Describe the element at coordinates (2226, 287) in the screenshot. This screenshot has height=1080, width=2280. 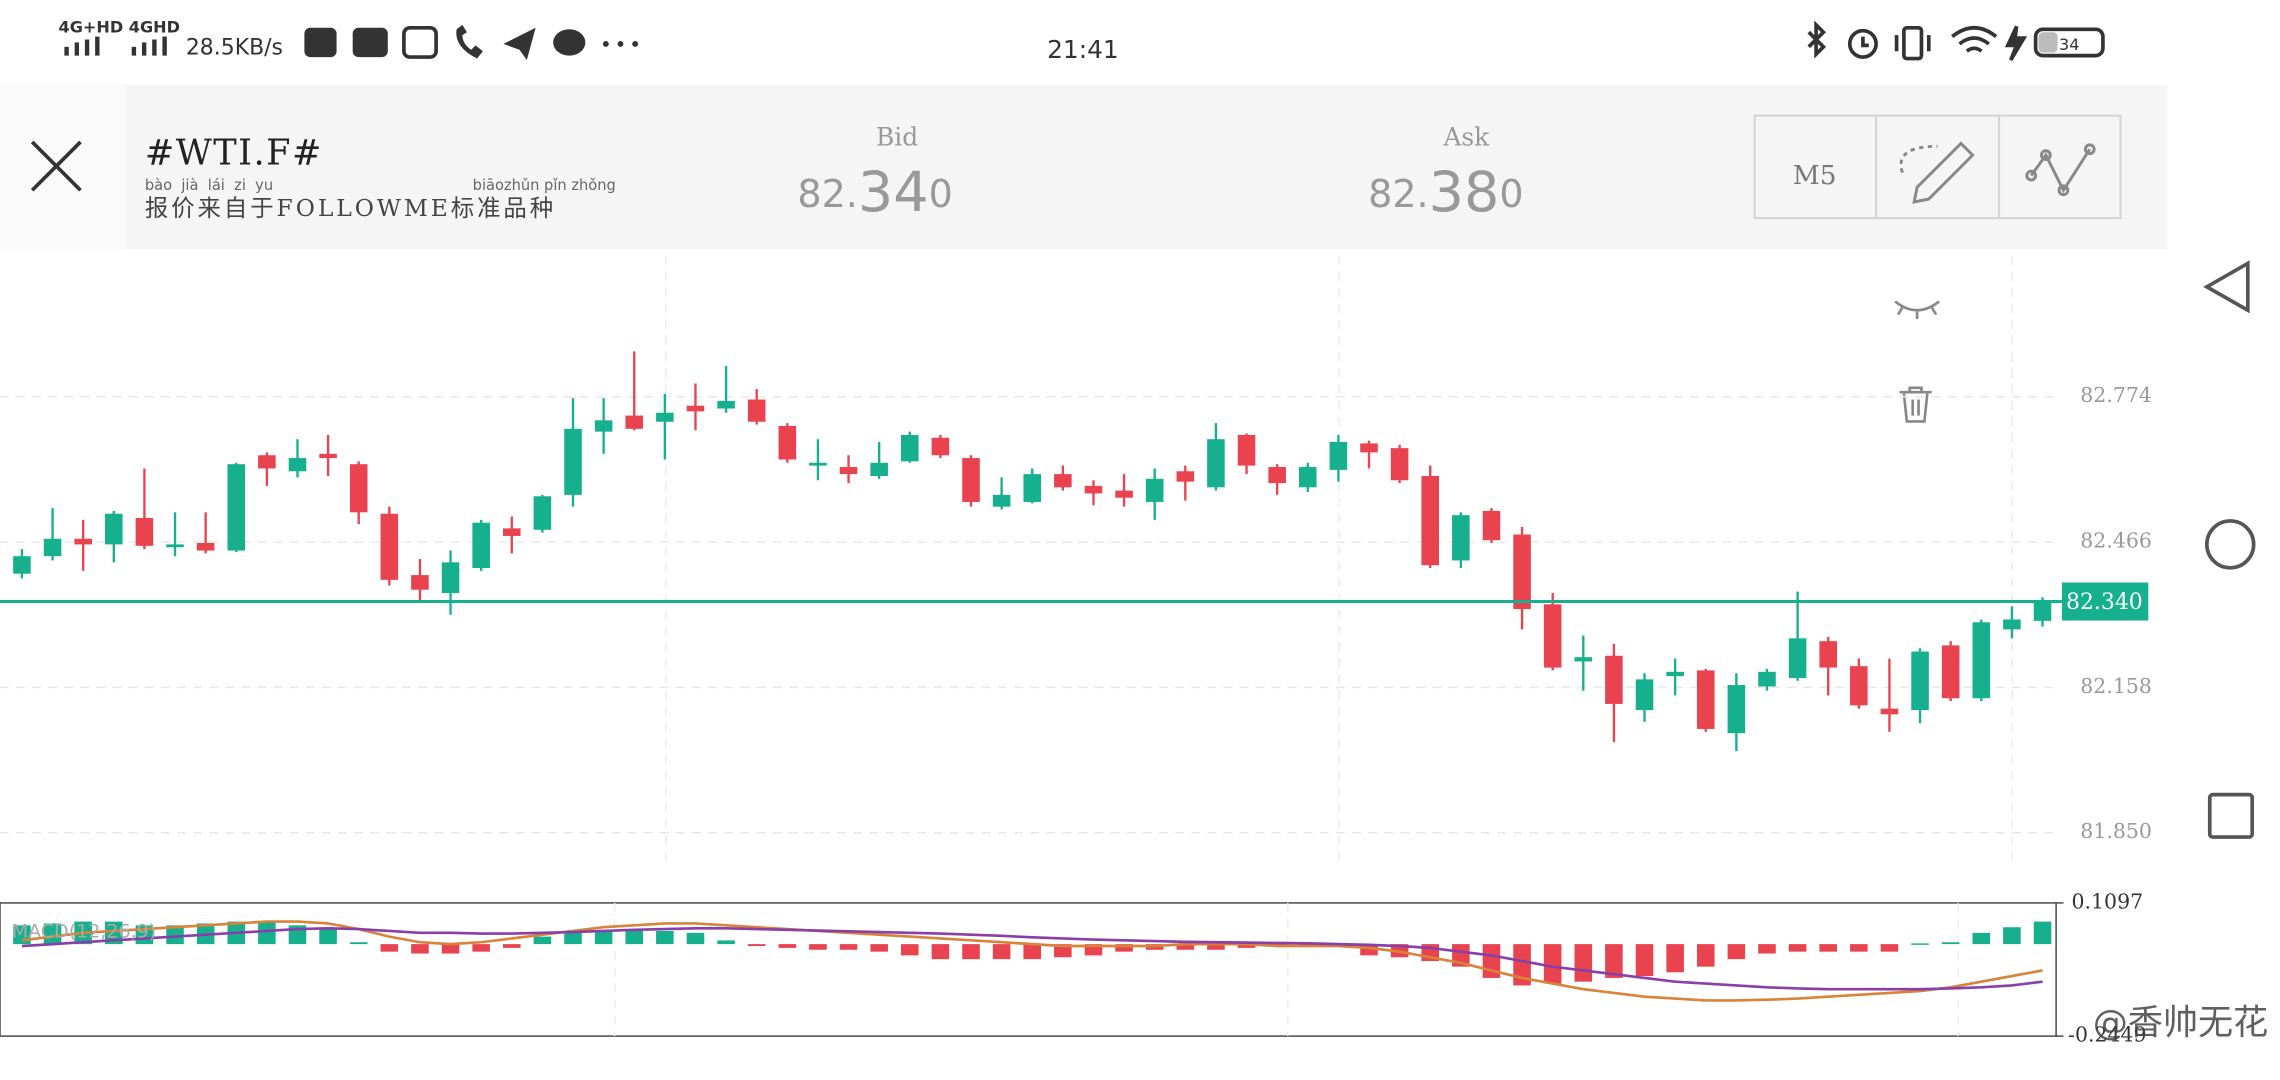
I see `nav-back` at that location.